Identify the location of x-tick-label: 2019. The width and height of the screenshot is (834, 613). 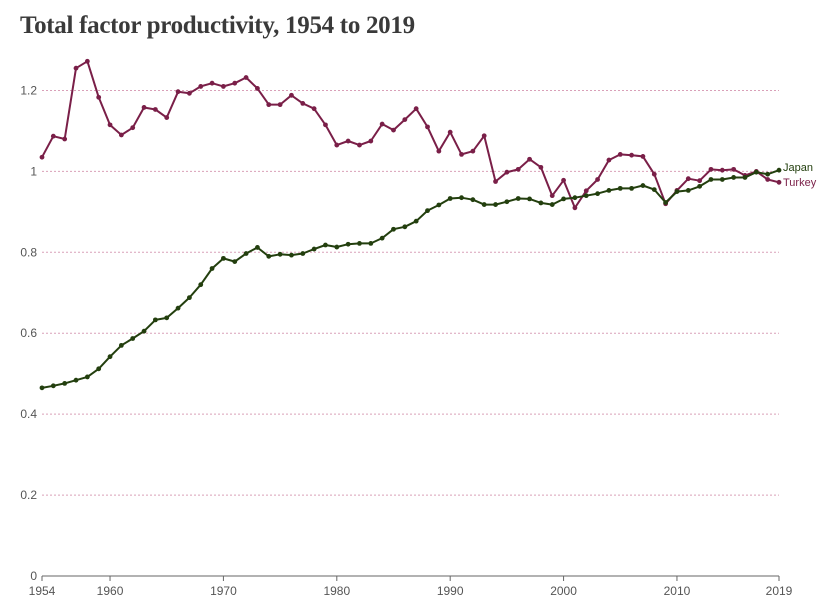
(779, 591).